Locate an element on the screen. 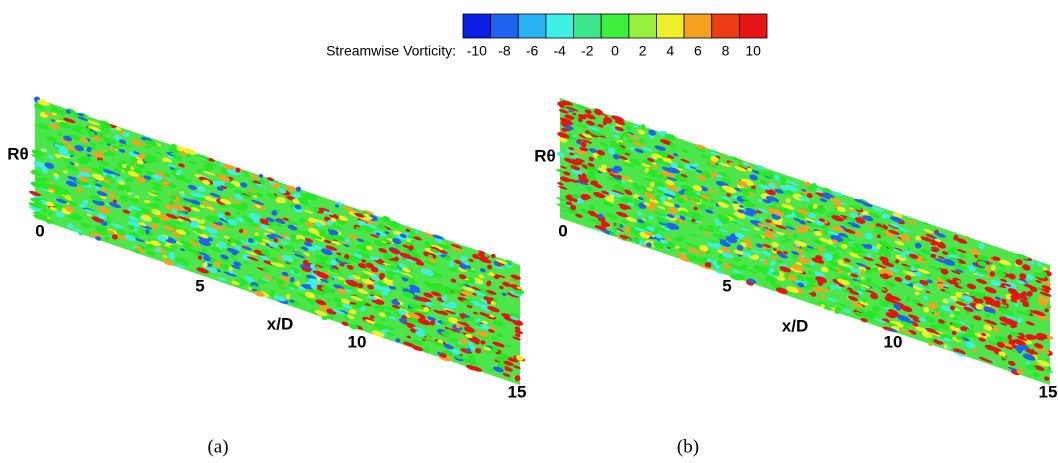 This screenshot has width=1058, height=463. x-tick-label: 10 is located at coordinates (357, 341).